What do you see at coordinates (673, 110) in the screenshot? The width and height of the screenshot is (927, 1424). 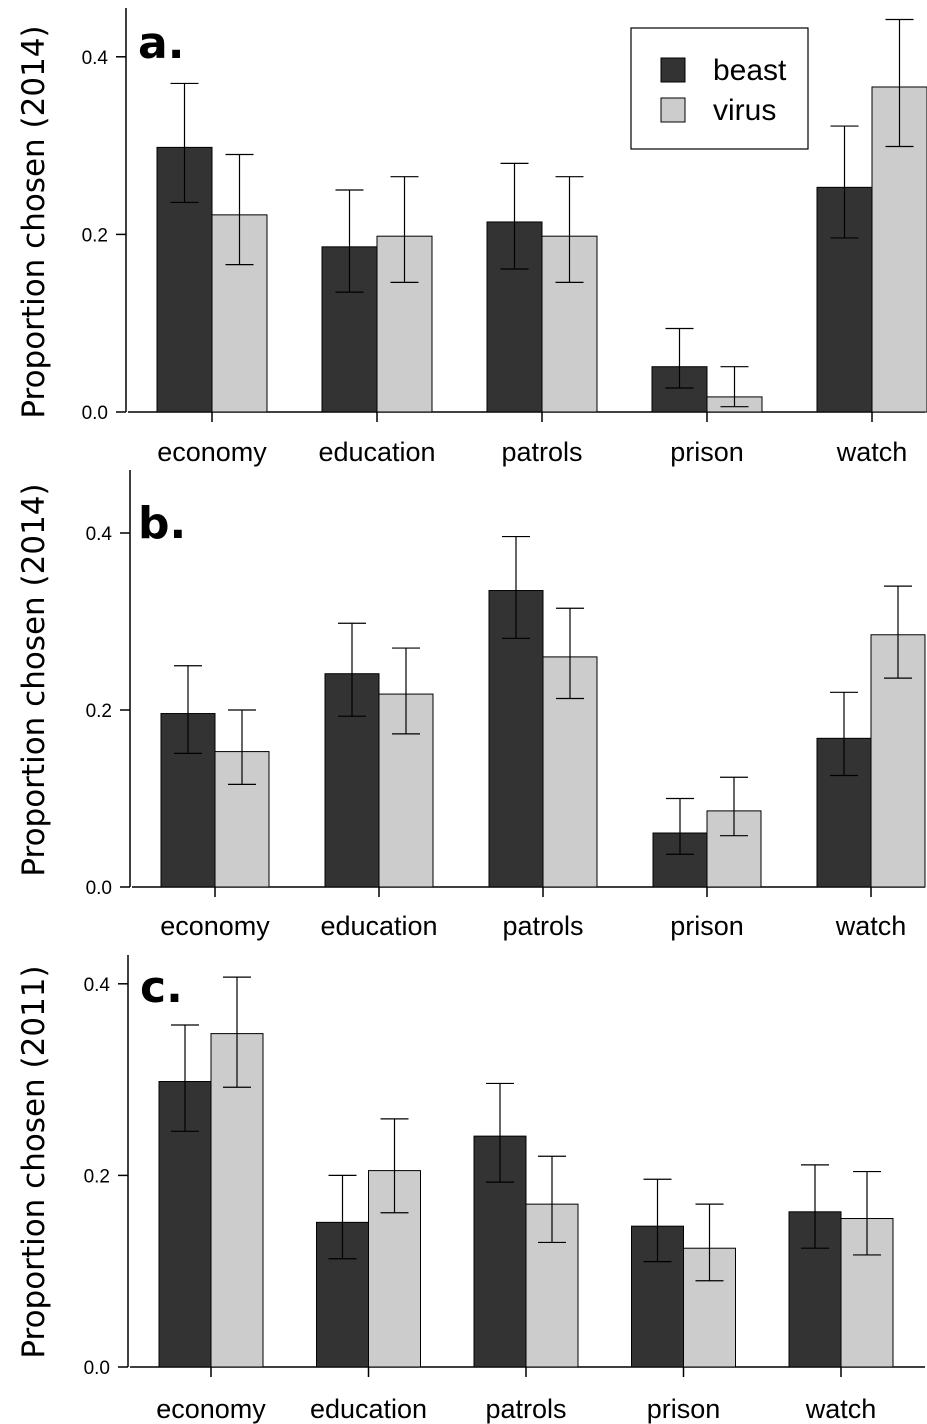 I see `legend-swatch-virus` at bounding box center [673, 110].